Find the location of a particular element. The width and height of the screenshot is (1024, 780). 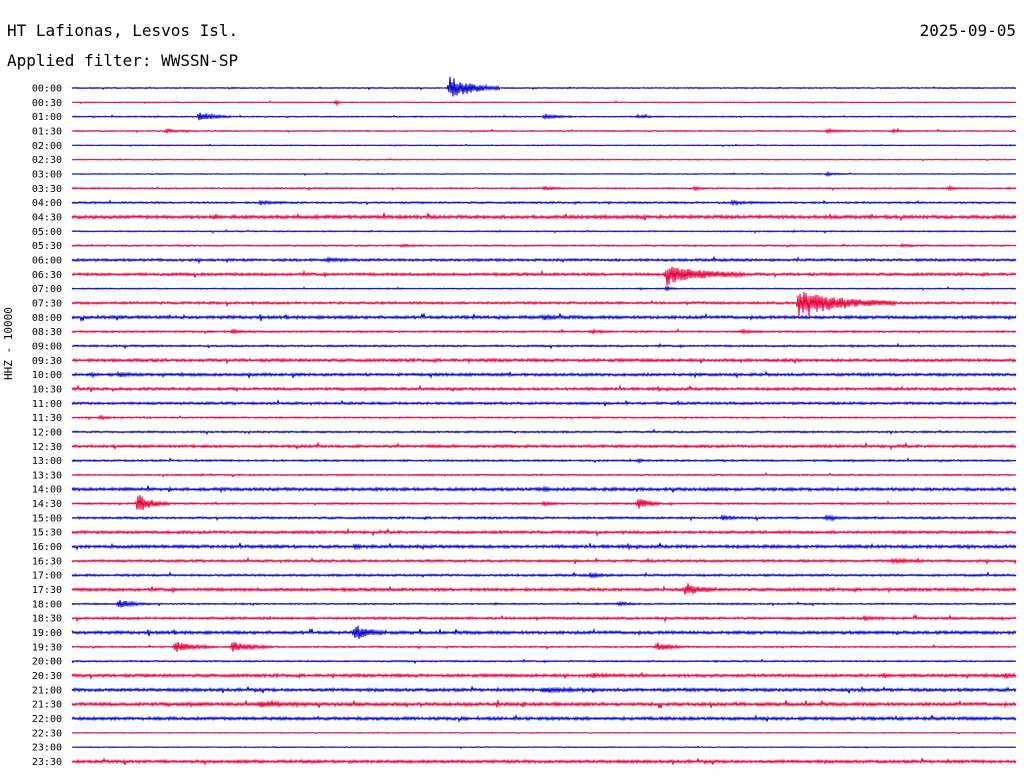

time-tick-label: 07:00 is located at coordinates (47, 289).